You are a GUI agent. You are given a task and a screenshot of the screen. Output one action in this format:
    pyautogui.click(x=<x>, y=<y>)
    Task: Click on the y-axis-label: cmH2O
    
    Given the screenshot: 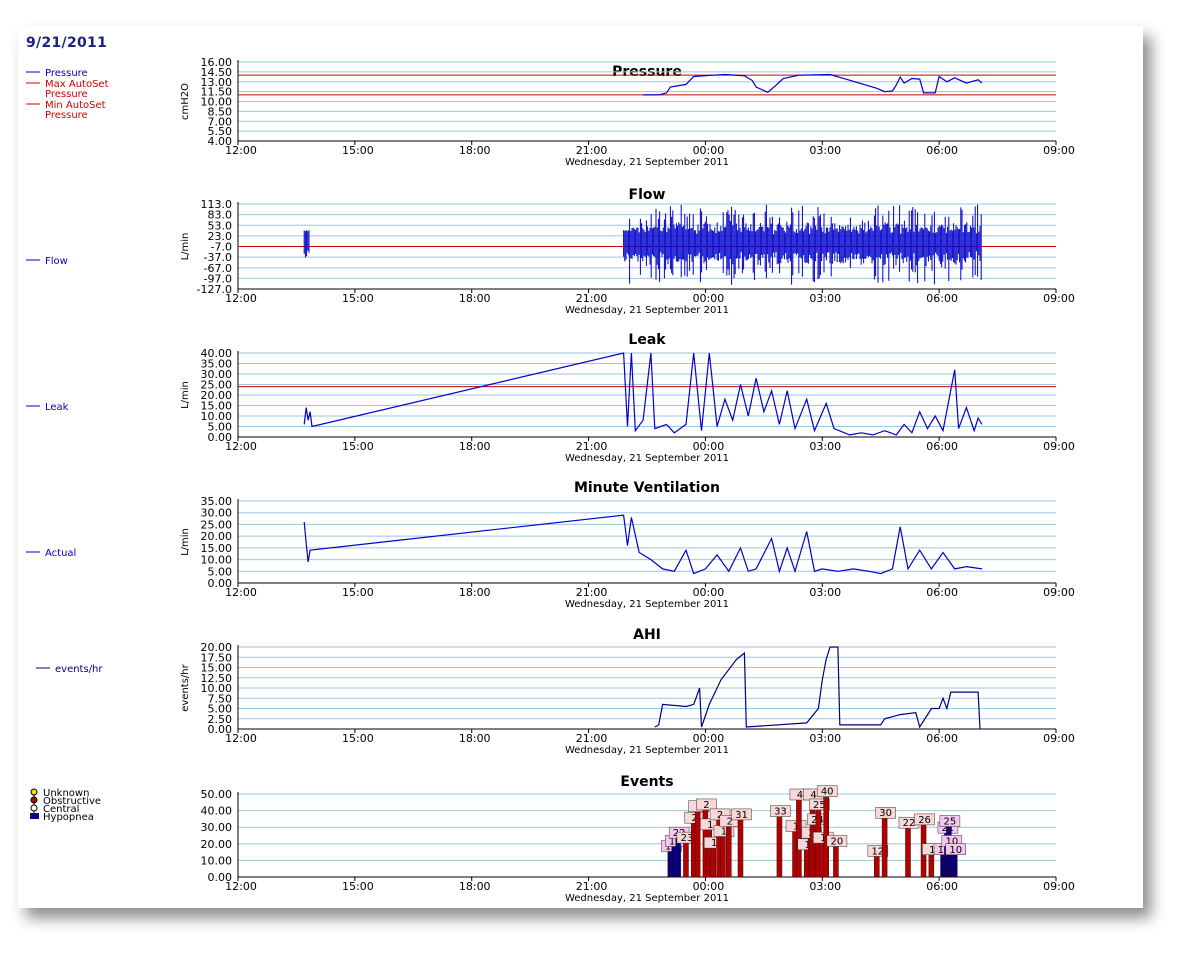 What is the action you would take?
    pyautogui.click(x=185, y=101)
    